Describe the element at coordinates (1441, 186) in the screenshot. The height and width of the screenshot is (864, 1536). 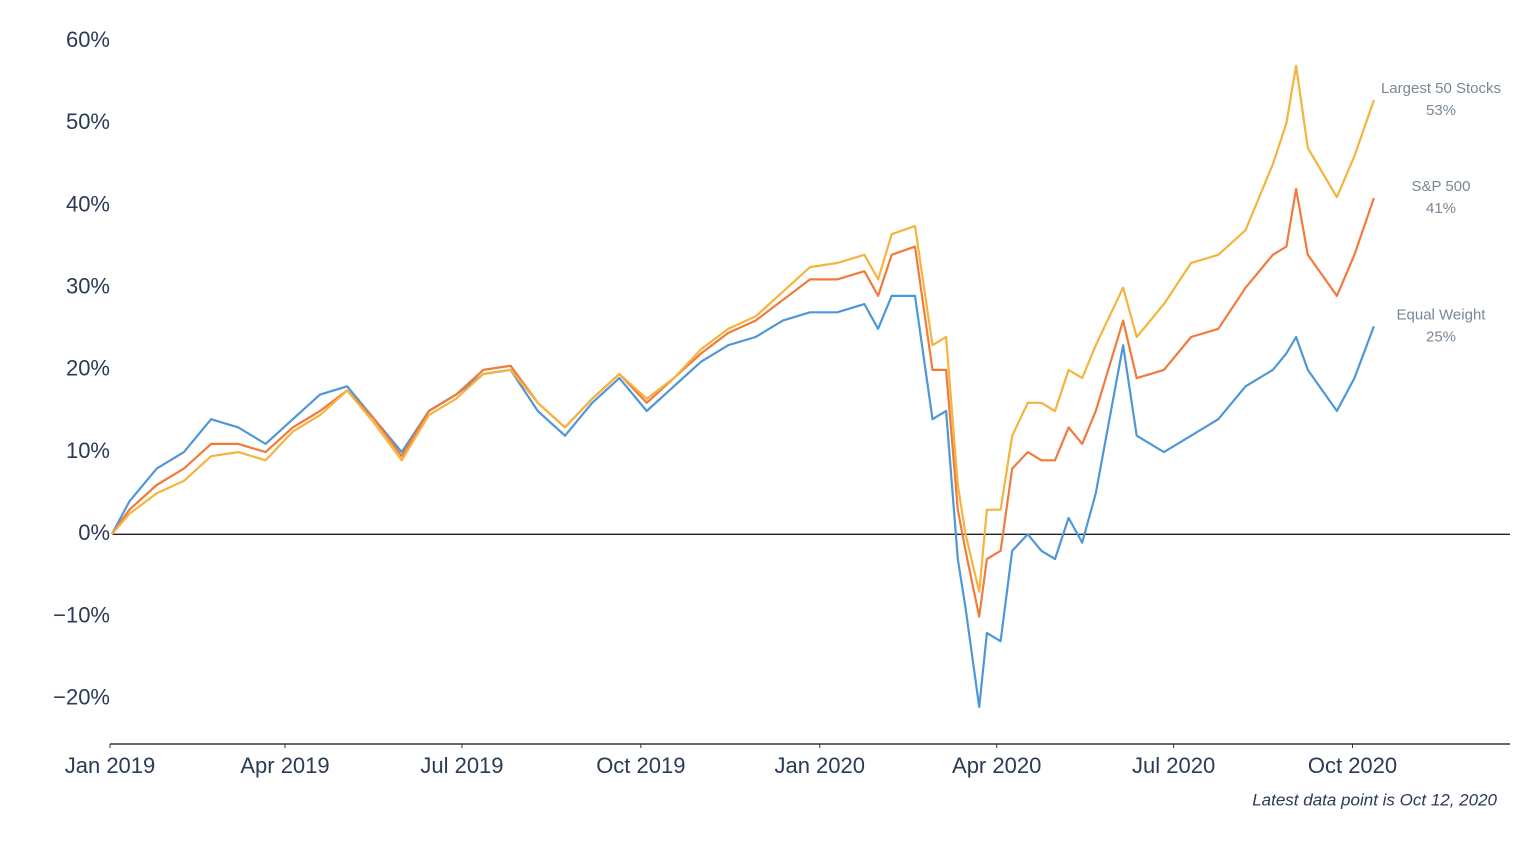
I see `series-name: S&P 500` at that location.